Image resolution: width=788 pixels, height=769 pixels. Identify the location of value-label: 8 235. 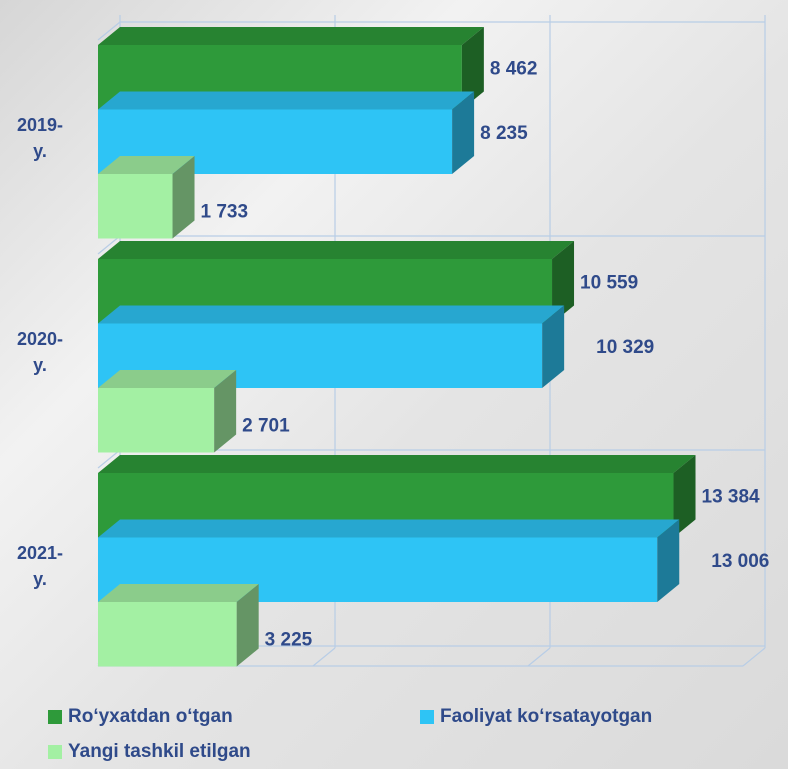
(504, 133).